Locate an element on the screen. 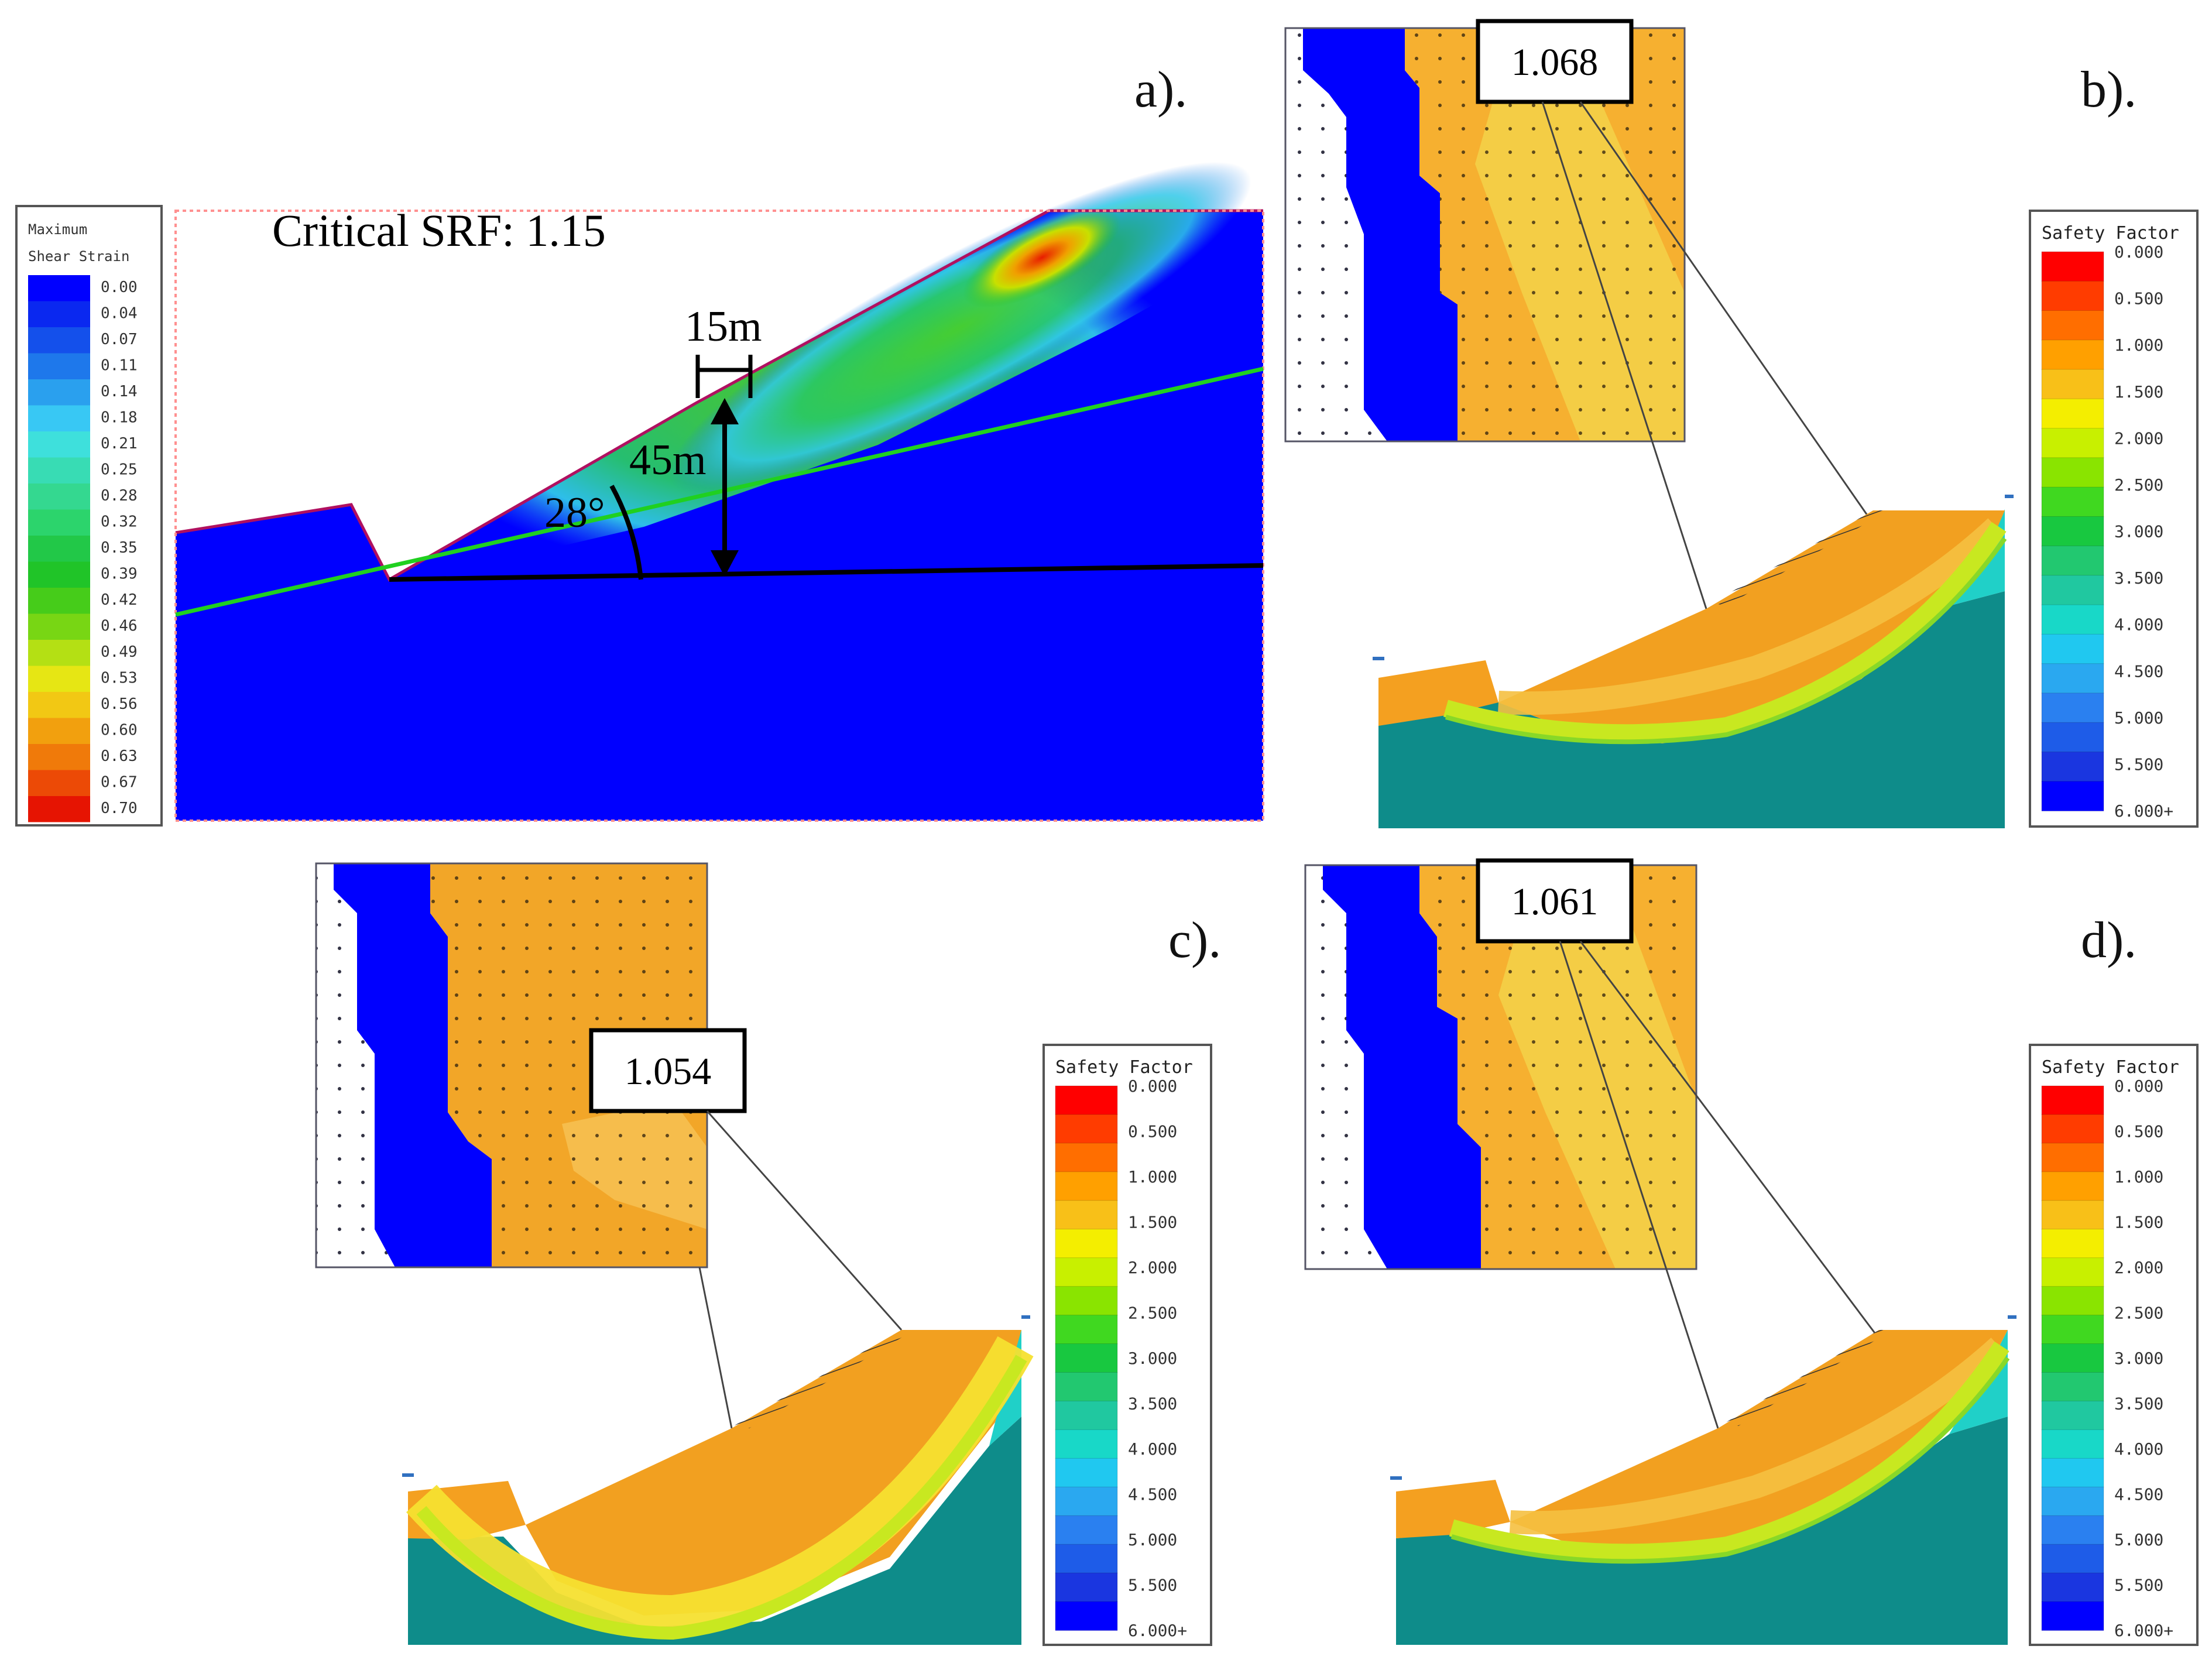  factor-box-c is located at coordinates (668, 1070).